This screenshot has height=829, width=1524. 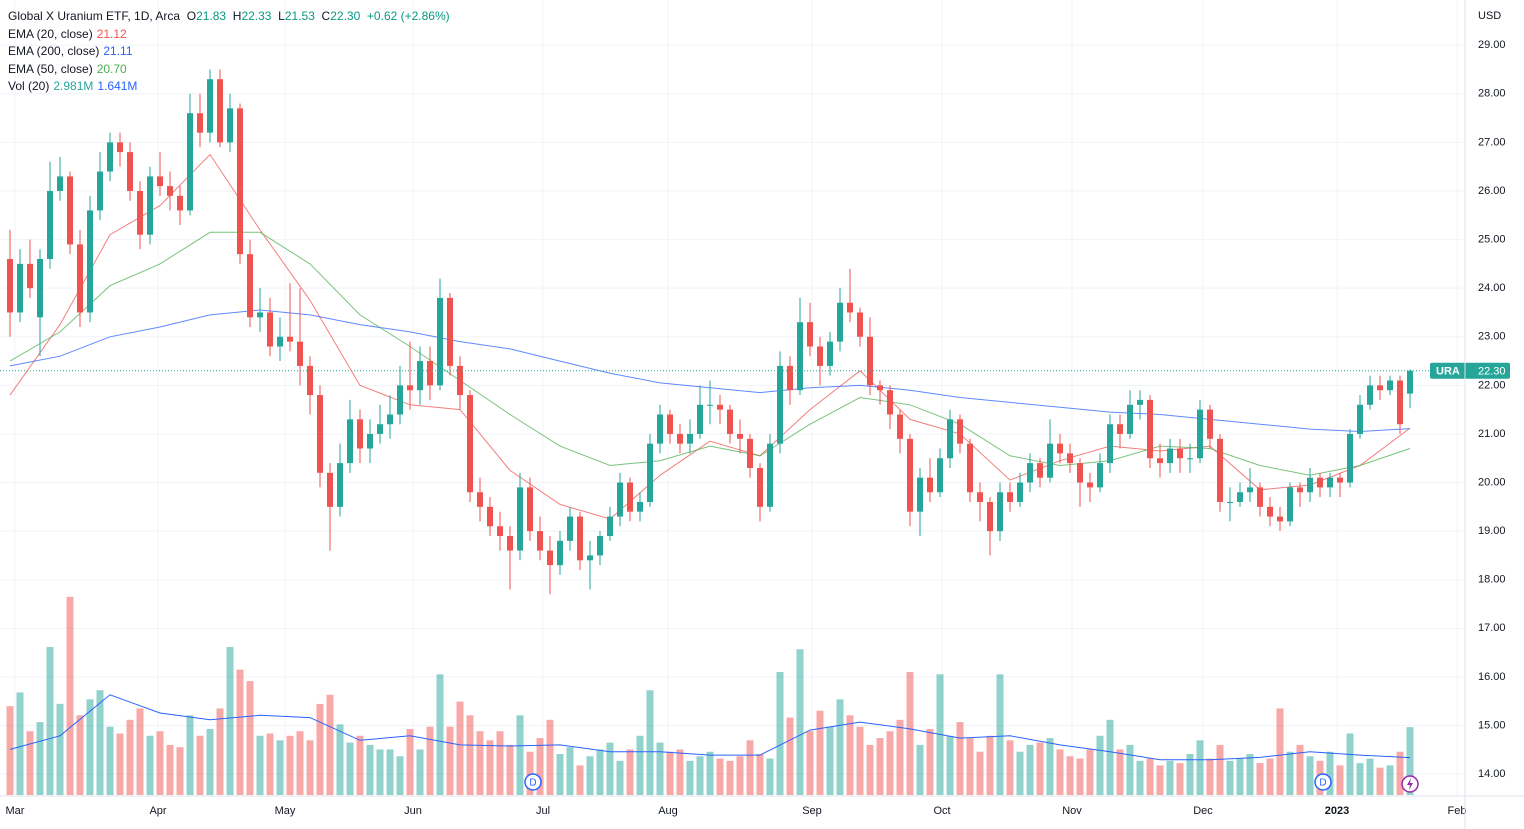 What do you see at coordinates (50, 33) in the screenshot?
I see `legend-name: EMA (20, close)` at bounding box center [50, 33].